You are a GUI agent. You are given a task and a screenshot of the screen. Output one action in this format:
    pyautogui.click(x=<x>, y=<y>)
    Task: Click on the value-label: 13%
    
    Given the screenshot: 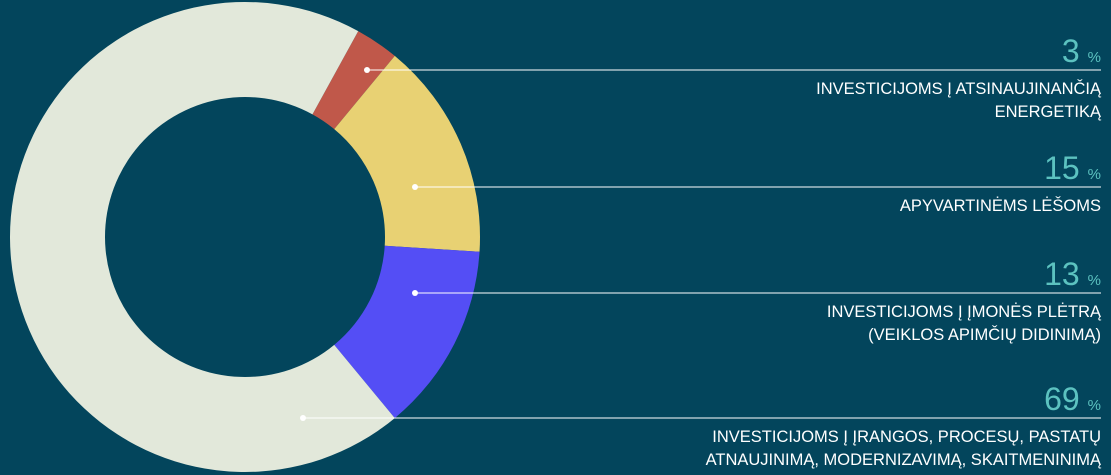 What is the action you would take?
    pyautogui.click(x=1072, y=274)
    